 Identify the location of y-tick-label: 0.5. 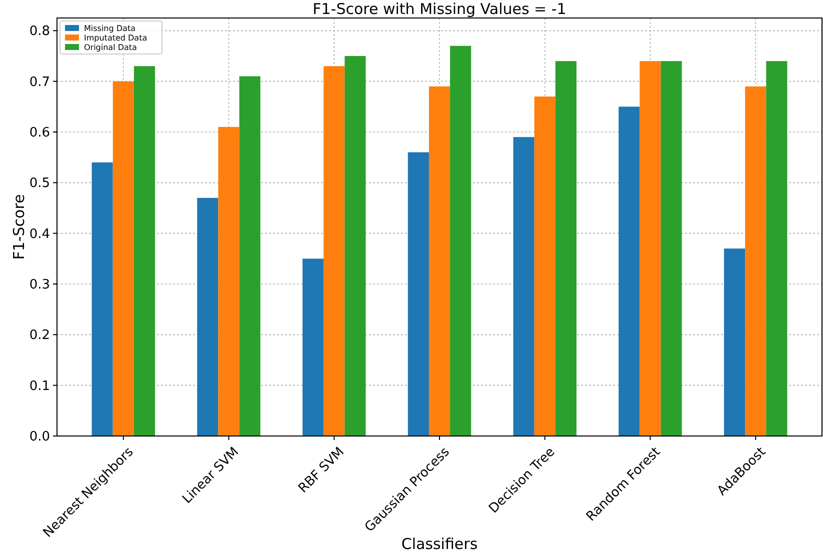
(39, 184).